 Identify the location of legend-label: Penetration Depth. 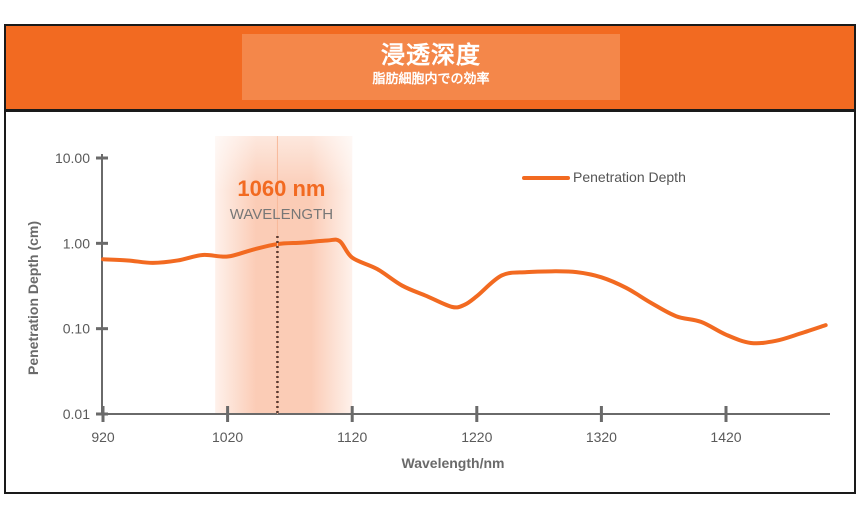
(629, 177).